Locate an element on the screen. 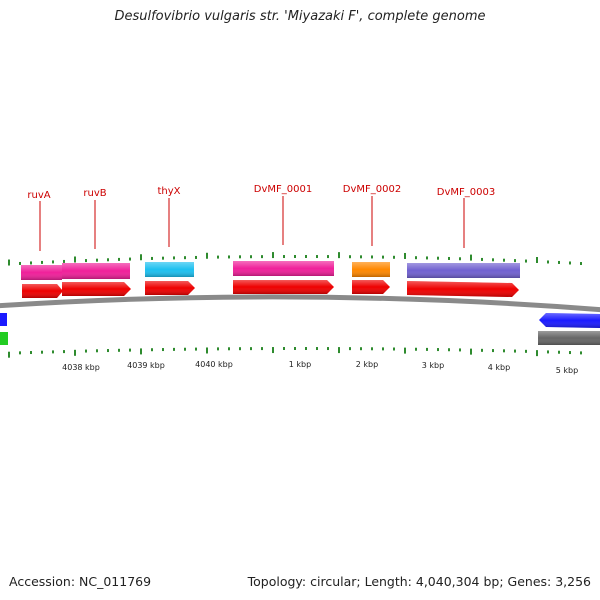  tick-marks-bottom is located at coordinates (295, 352).